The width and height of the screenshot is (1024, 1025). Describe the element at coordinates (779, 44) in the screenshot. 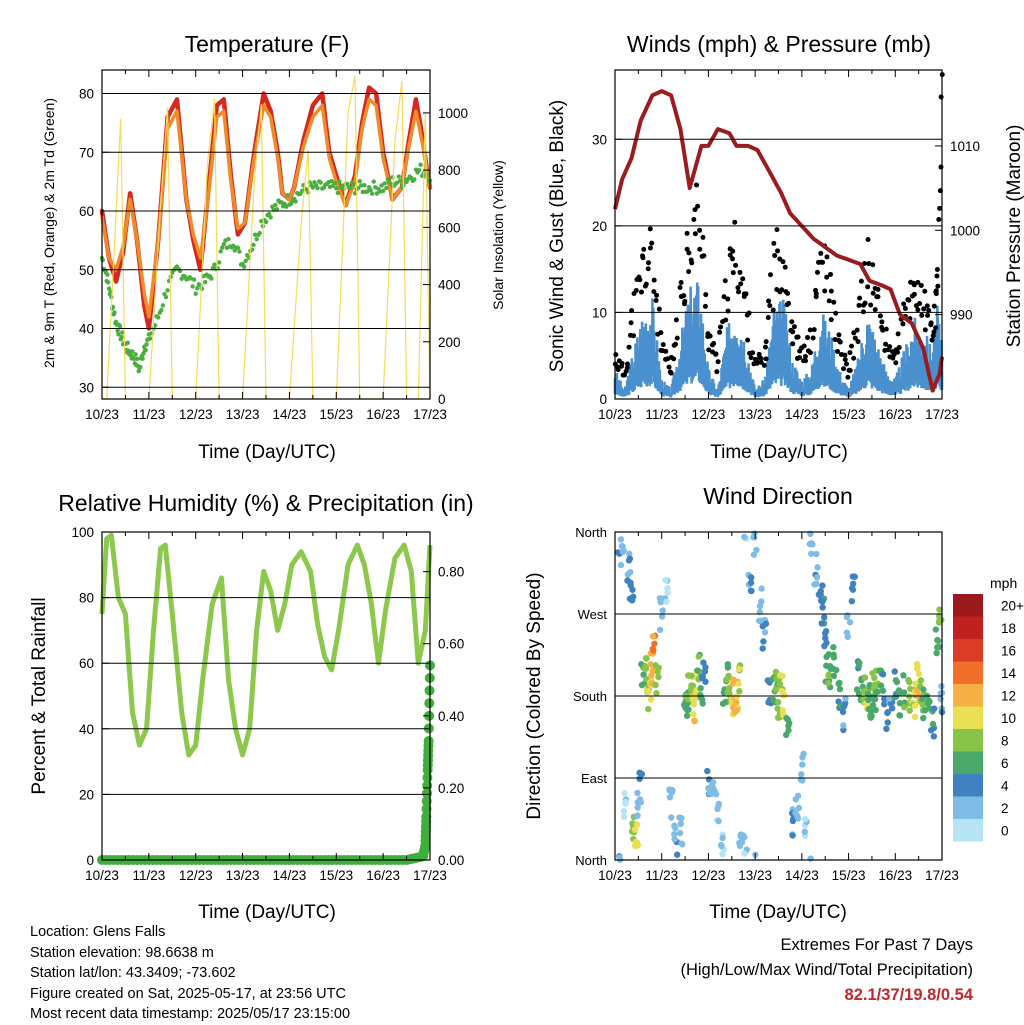

I see `winds-title: Winds (mph) & Pressure (mb)` at that location.